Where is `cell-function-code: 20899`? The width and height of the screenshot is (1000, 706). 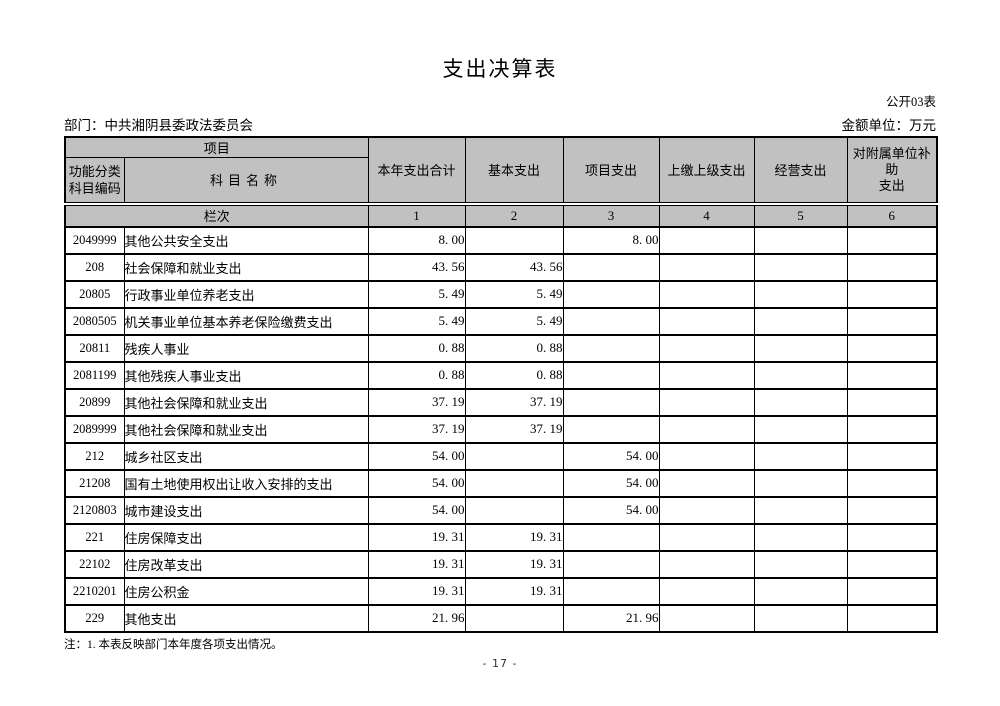
cell-function-code: 20899 is located at coordinates (94, 402).